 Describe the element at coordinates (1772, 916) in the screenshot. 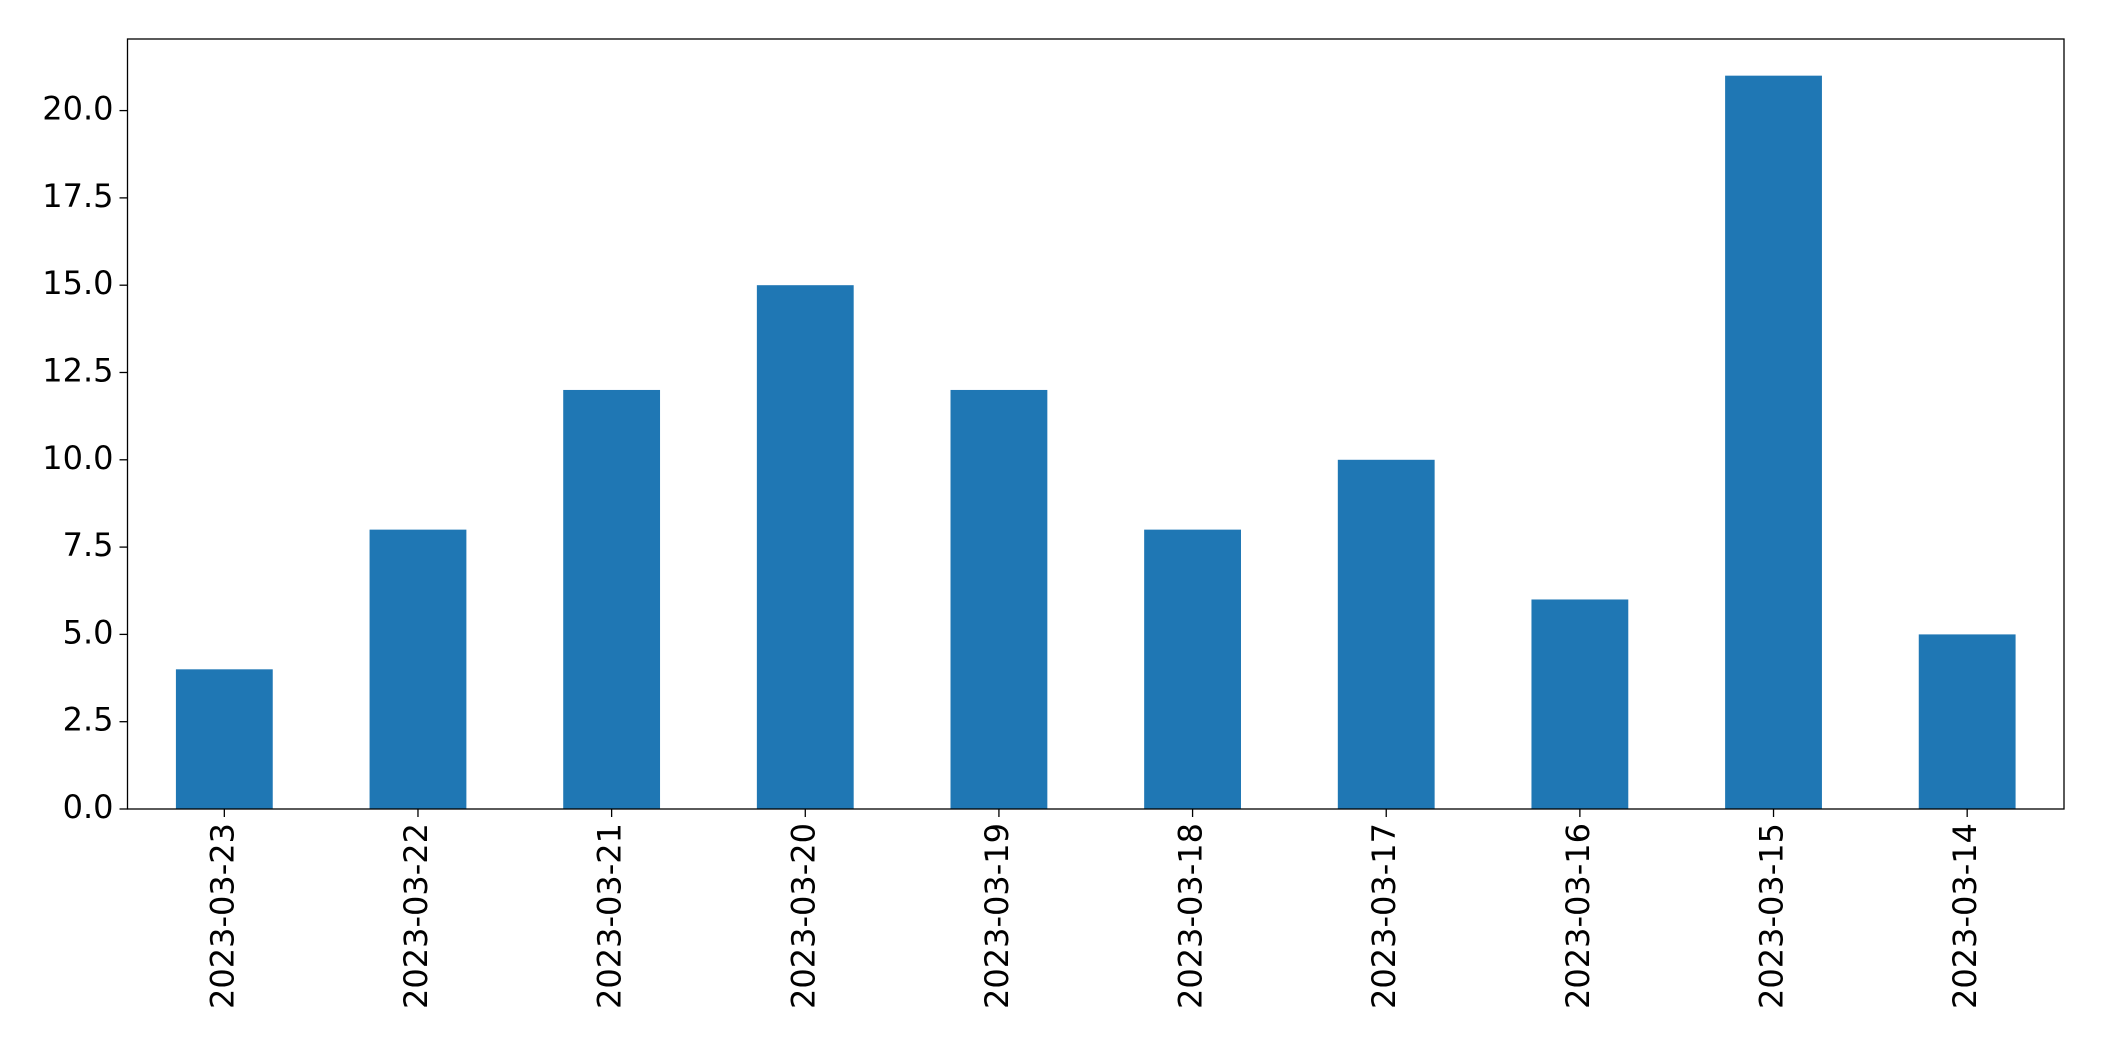

I see `x-tick-label: 2023-03-15` at that location.